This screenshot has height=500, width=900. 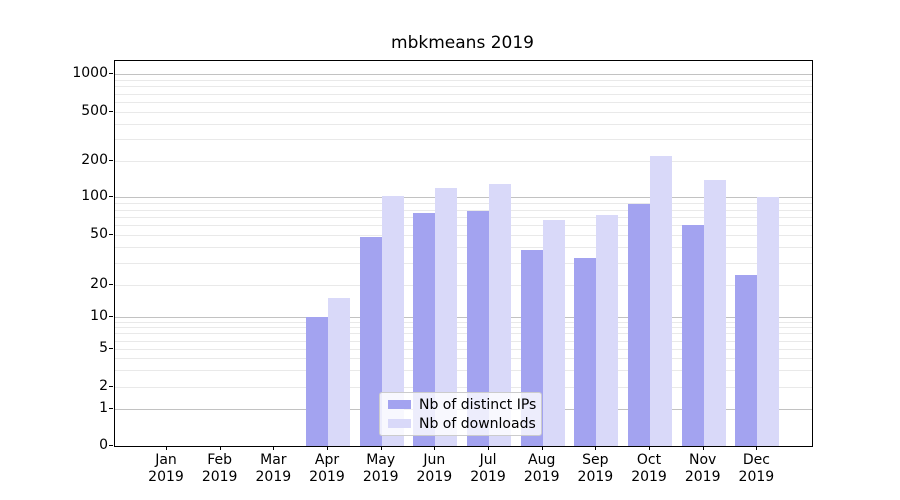 What do you see at coordinates (714, 312) in the screenshot?
I see `bar-downloads-nov` at bounding box center [714, 312].